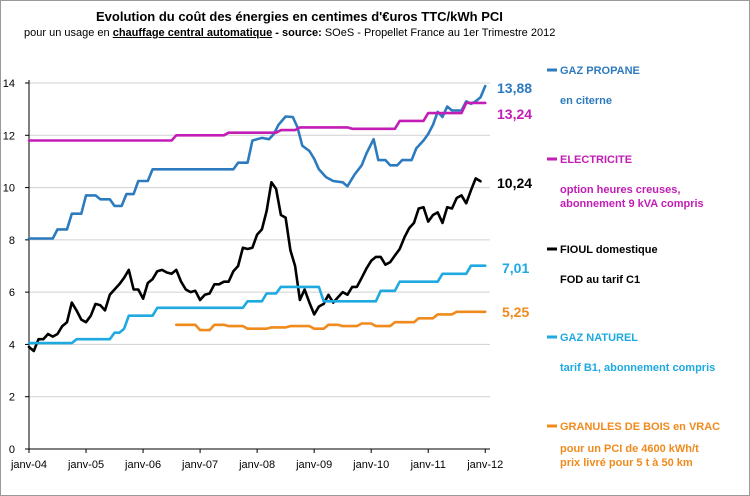 The height and width of the screenshot is (496, 750). I want to click on y-tick-label: 12, so click(9, 136).